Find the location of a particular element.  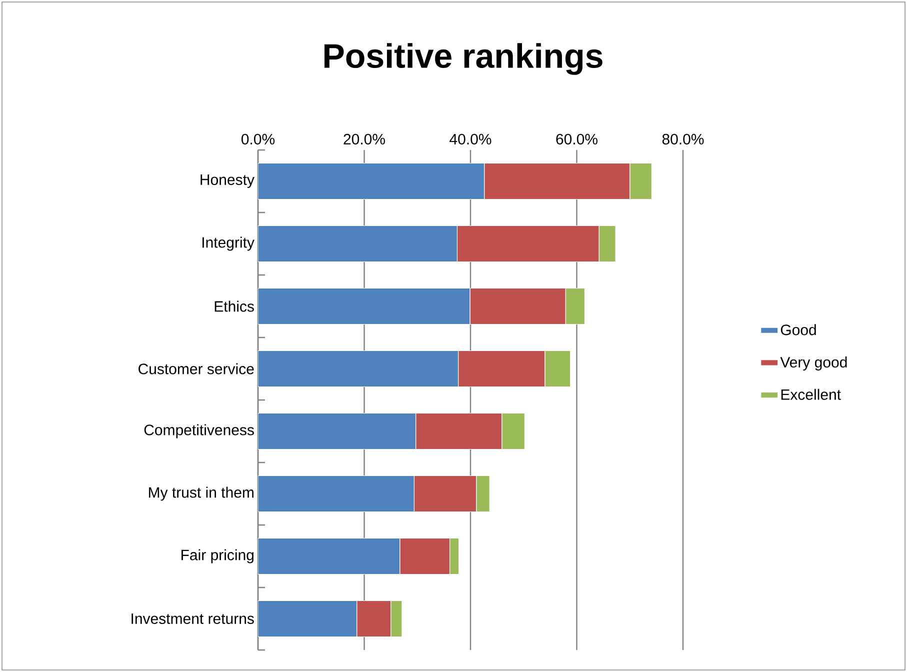

y-tick-label: Competitiveness is located at coordinates (199, 431).